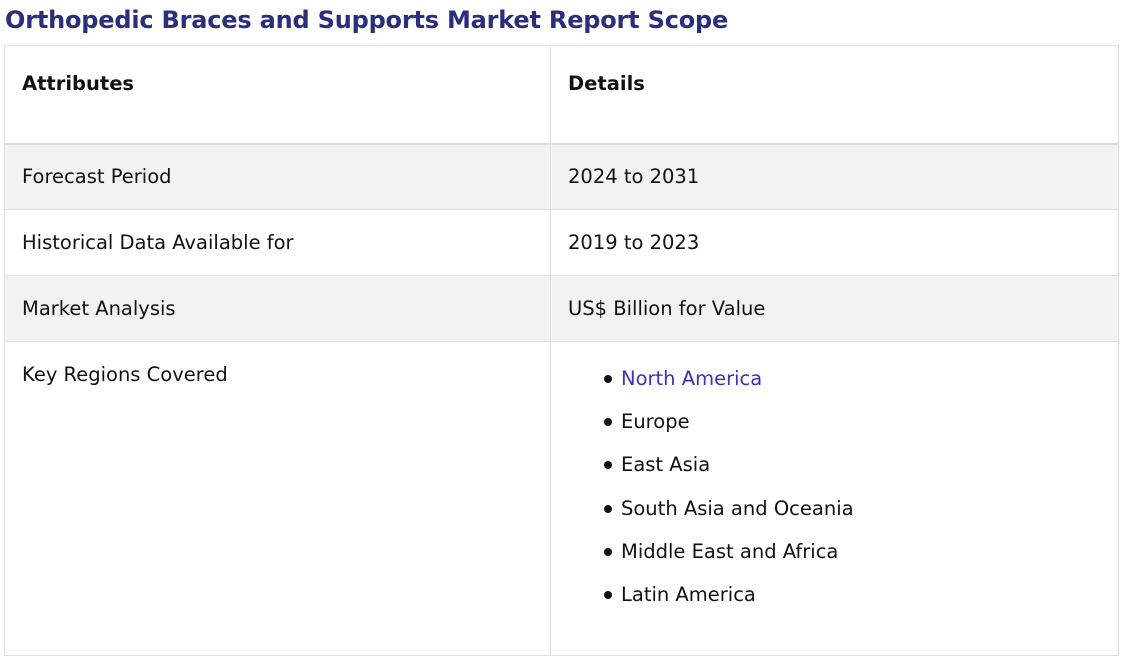 The height and width of the screenshot is (658, 1122). I want to click on region-label: Europe, so click(655, 422).